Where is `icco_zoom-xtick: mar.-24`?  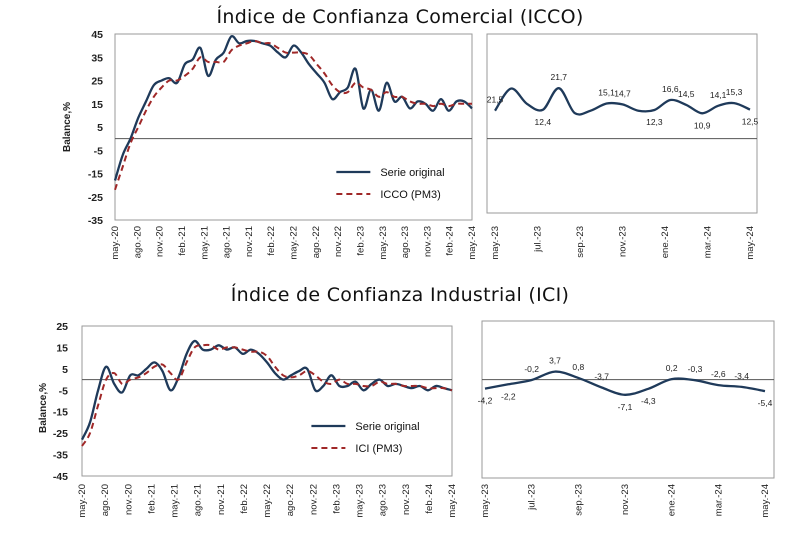 icco_zoom-xtick: mar.-24 is located at coordinates (708, 242).